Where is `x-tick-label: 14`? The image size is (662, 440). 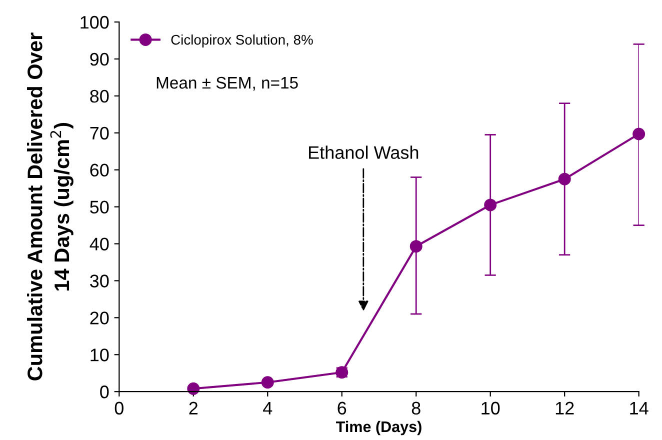 x-tick-label: 14 is located at coordinates (639, 408).